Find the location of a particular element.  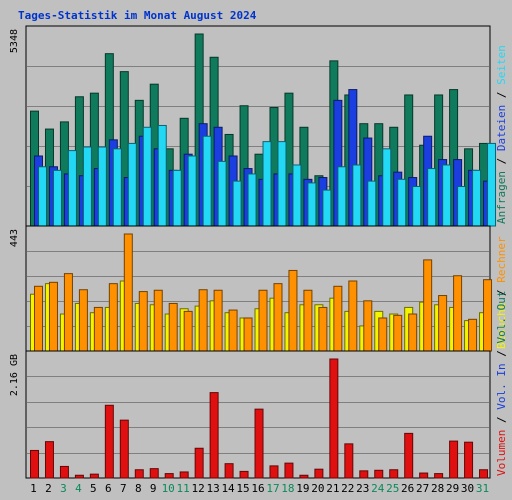

x-tick-label-day-1: 1 is located at coordinates (33, 488).